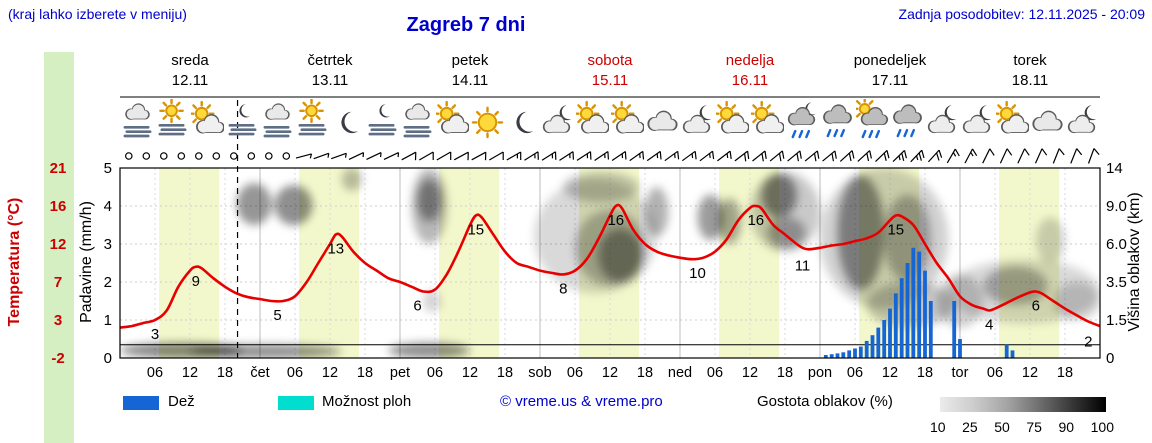 This screenshot has height=443, width=1152. Describe the element at coordinates (108, 320) in the screenshot. I see `svg-text: 1` at that location.